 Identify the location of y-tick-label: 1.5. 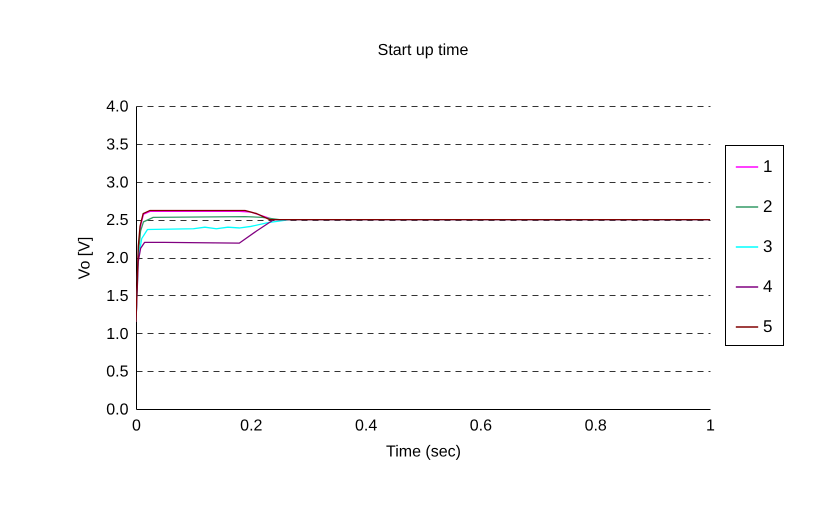
(117, 296).